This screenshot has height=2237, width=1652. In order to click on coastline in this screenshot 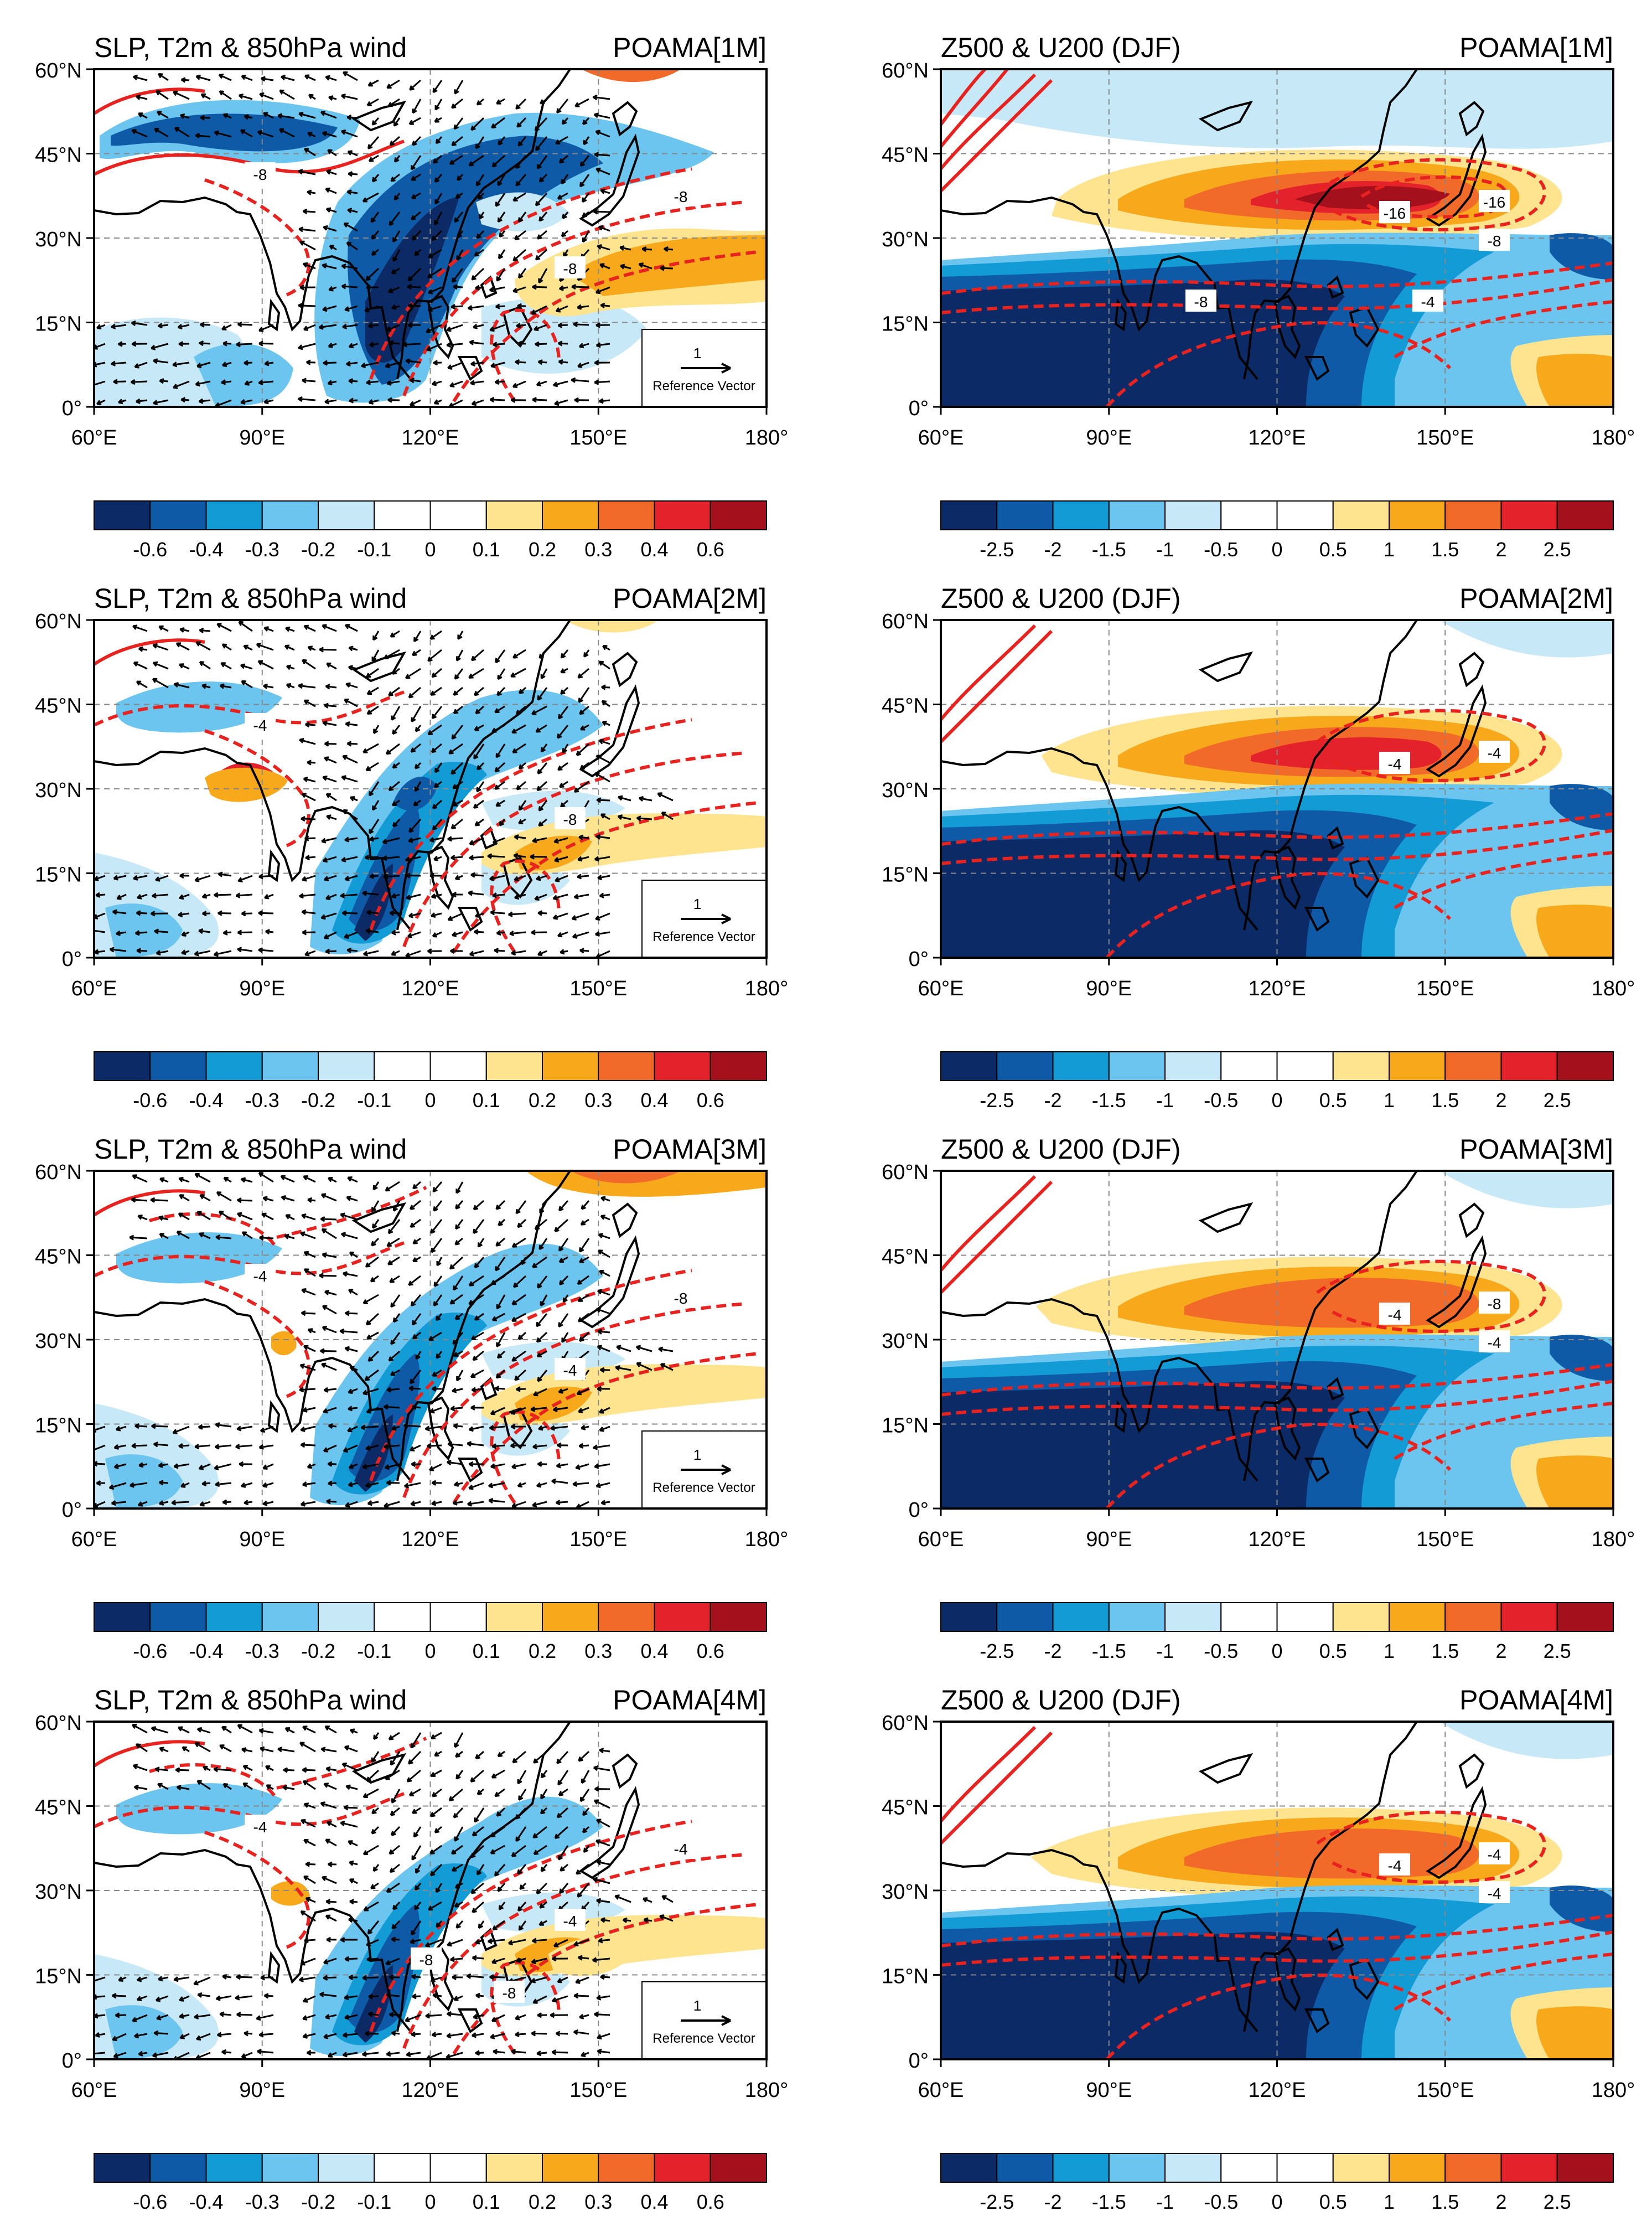, I will do `click(1214, 776)`.